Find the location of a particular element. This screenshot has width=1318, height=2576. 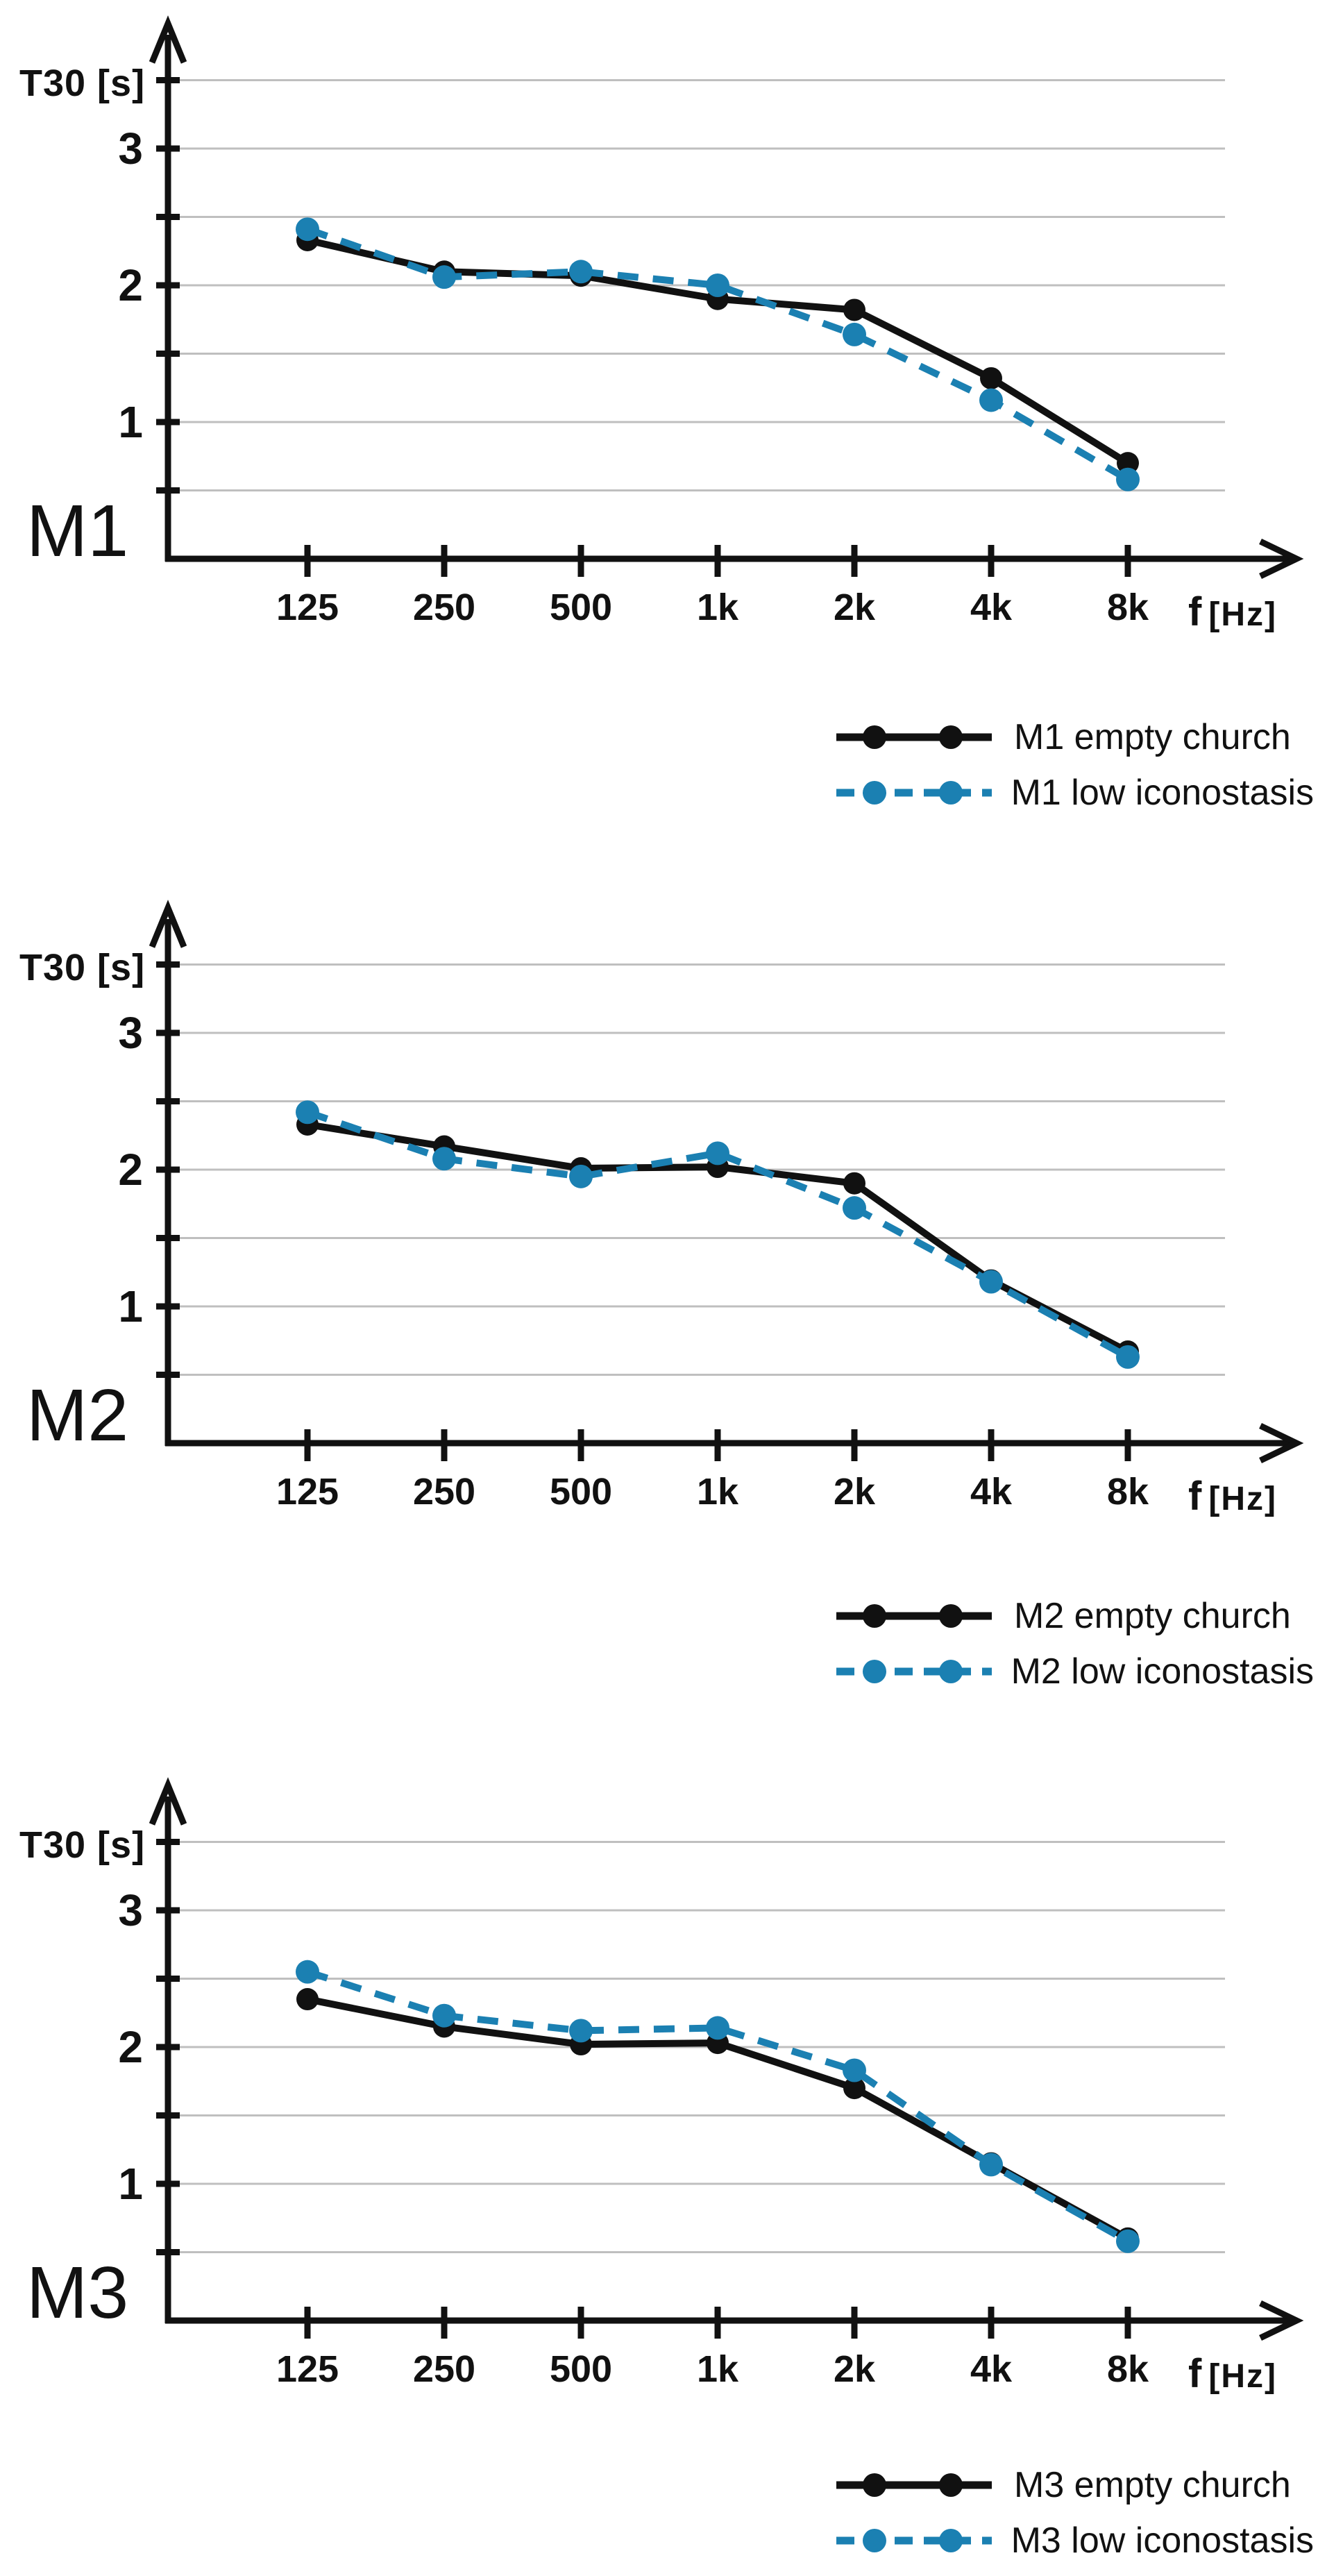

legend-label: M2 low iconostasis is located at coordinates (1162, 1671).